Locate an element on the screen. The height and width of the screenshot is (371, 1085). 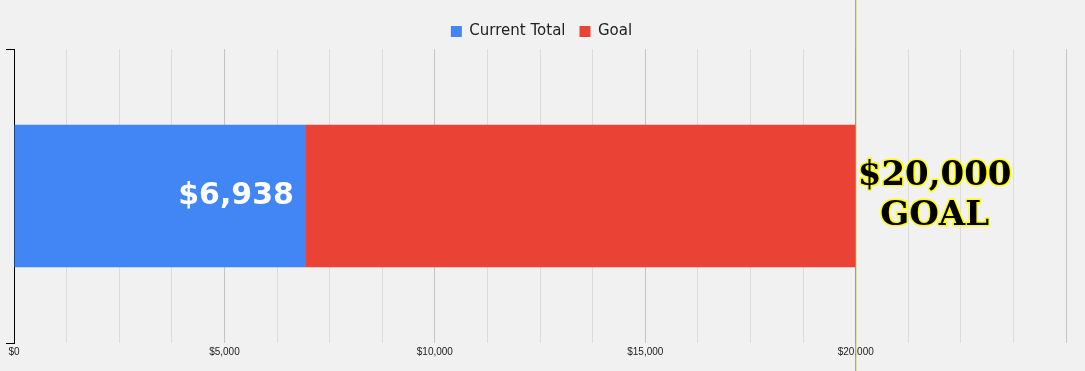
data-label: $6,938 is located at coordinates (236, 193).